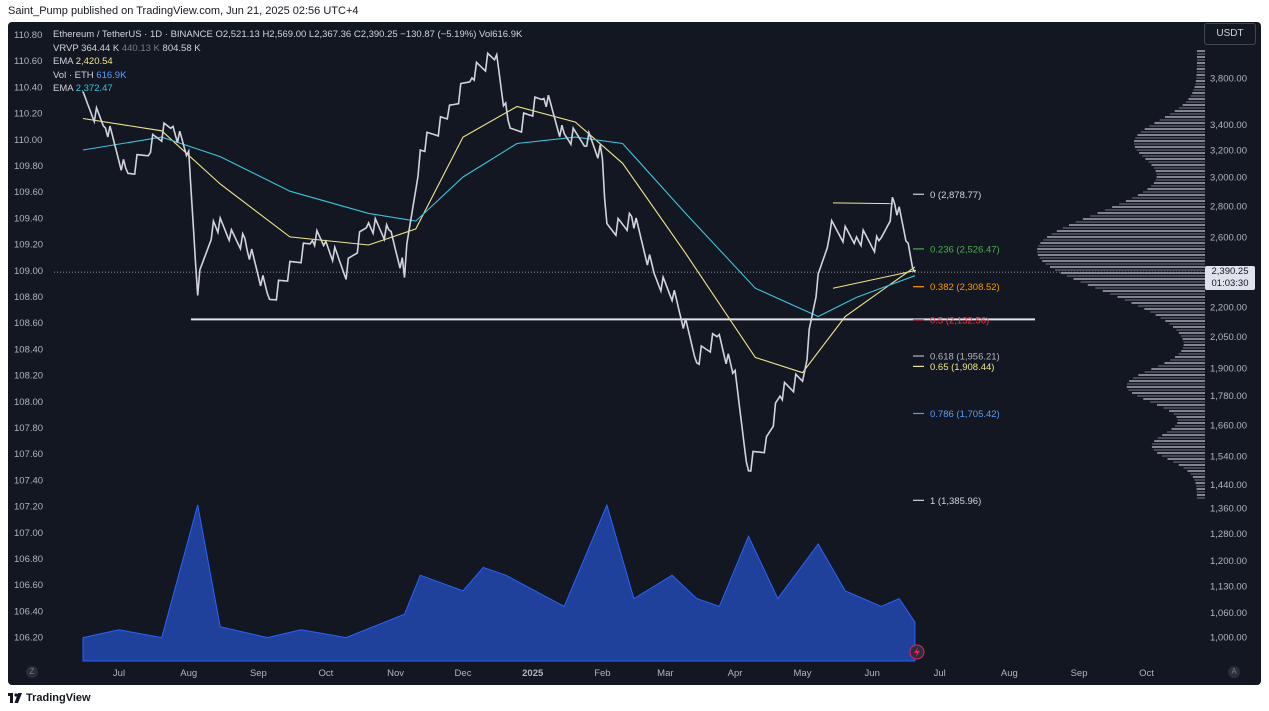  I want to click on zoom-button: Z, so click(32, 672).